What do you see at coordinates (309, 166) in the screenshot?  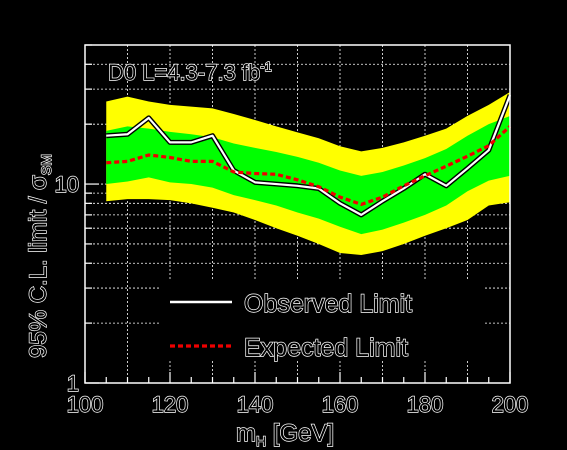 I see `expected-line` at bounding box center [309, 166].